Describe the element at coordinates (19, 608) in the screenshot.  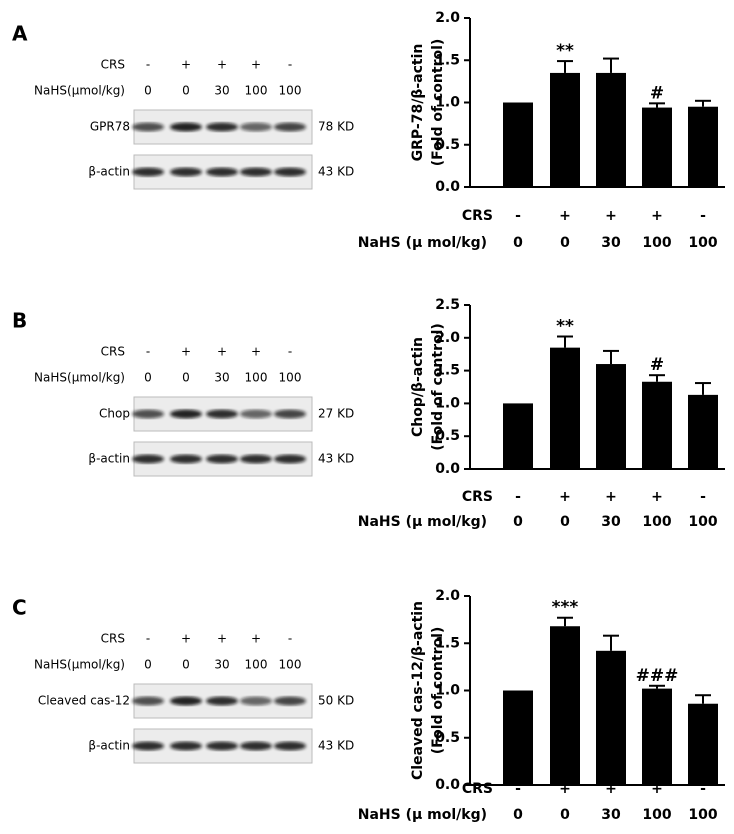
I see `panel-letter: C` at that location.